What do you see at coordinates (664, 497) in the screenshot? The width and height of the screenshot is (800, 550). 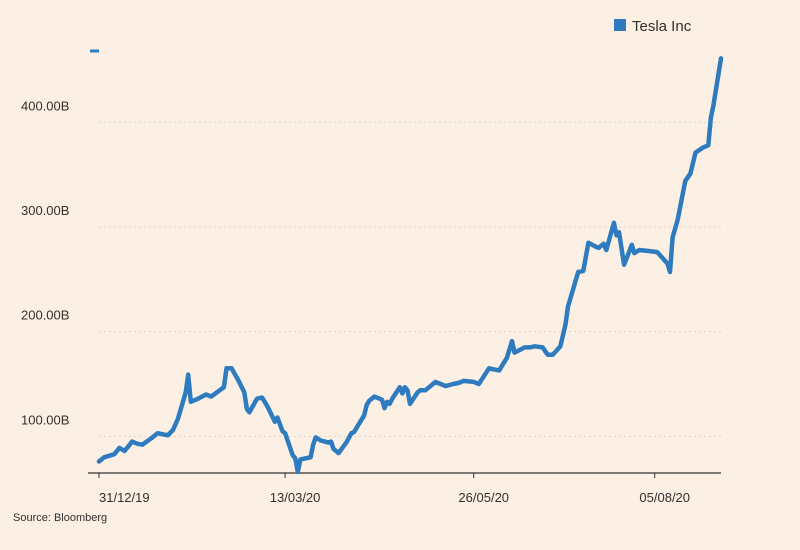 I see `x-tick-label: 05/08/20` at bounding box center [664, 497].